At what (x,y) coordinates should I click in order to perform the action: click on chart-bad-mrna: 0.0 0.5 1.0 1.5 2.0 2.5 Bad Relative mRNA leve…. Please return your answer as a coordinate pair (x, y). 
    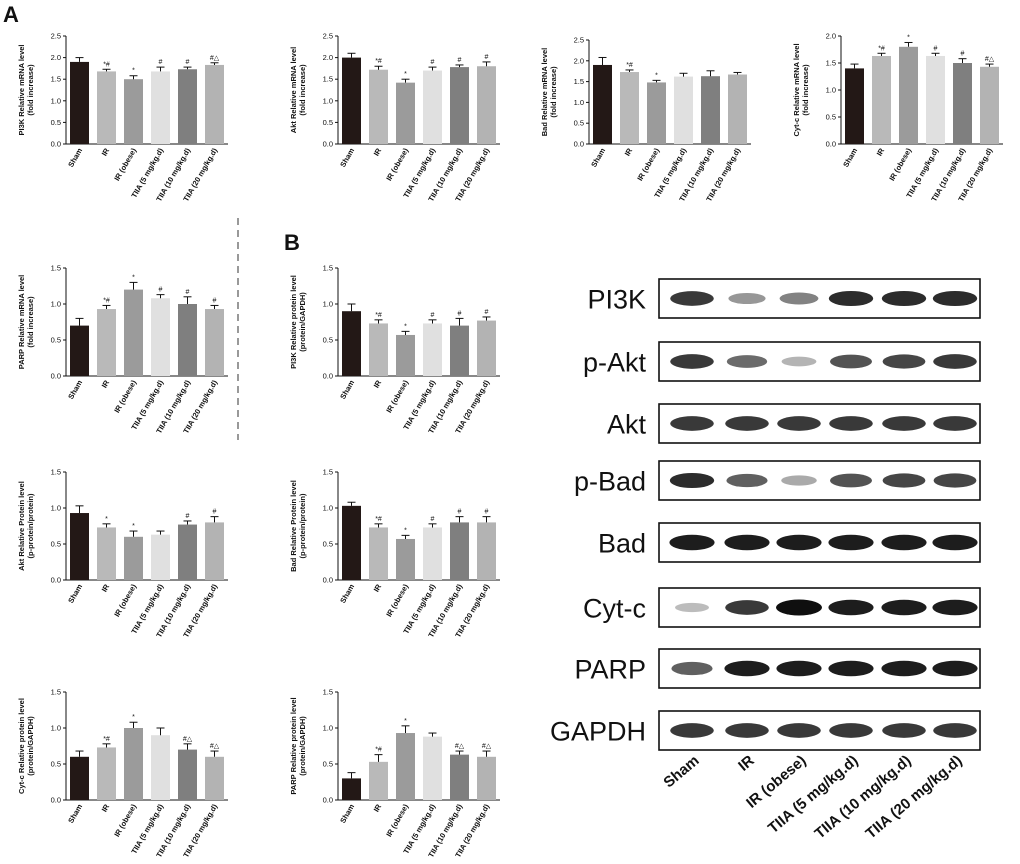
    Looking at the image, I should click on (645, 119).